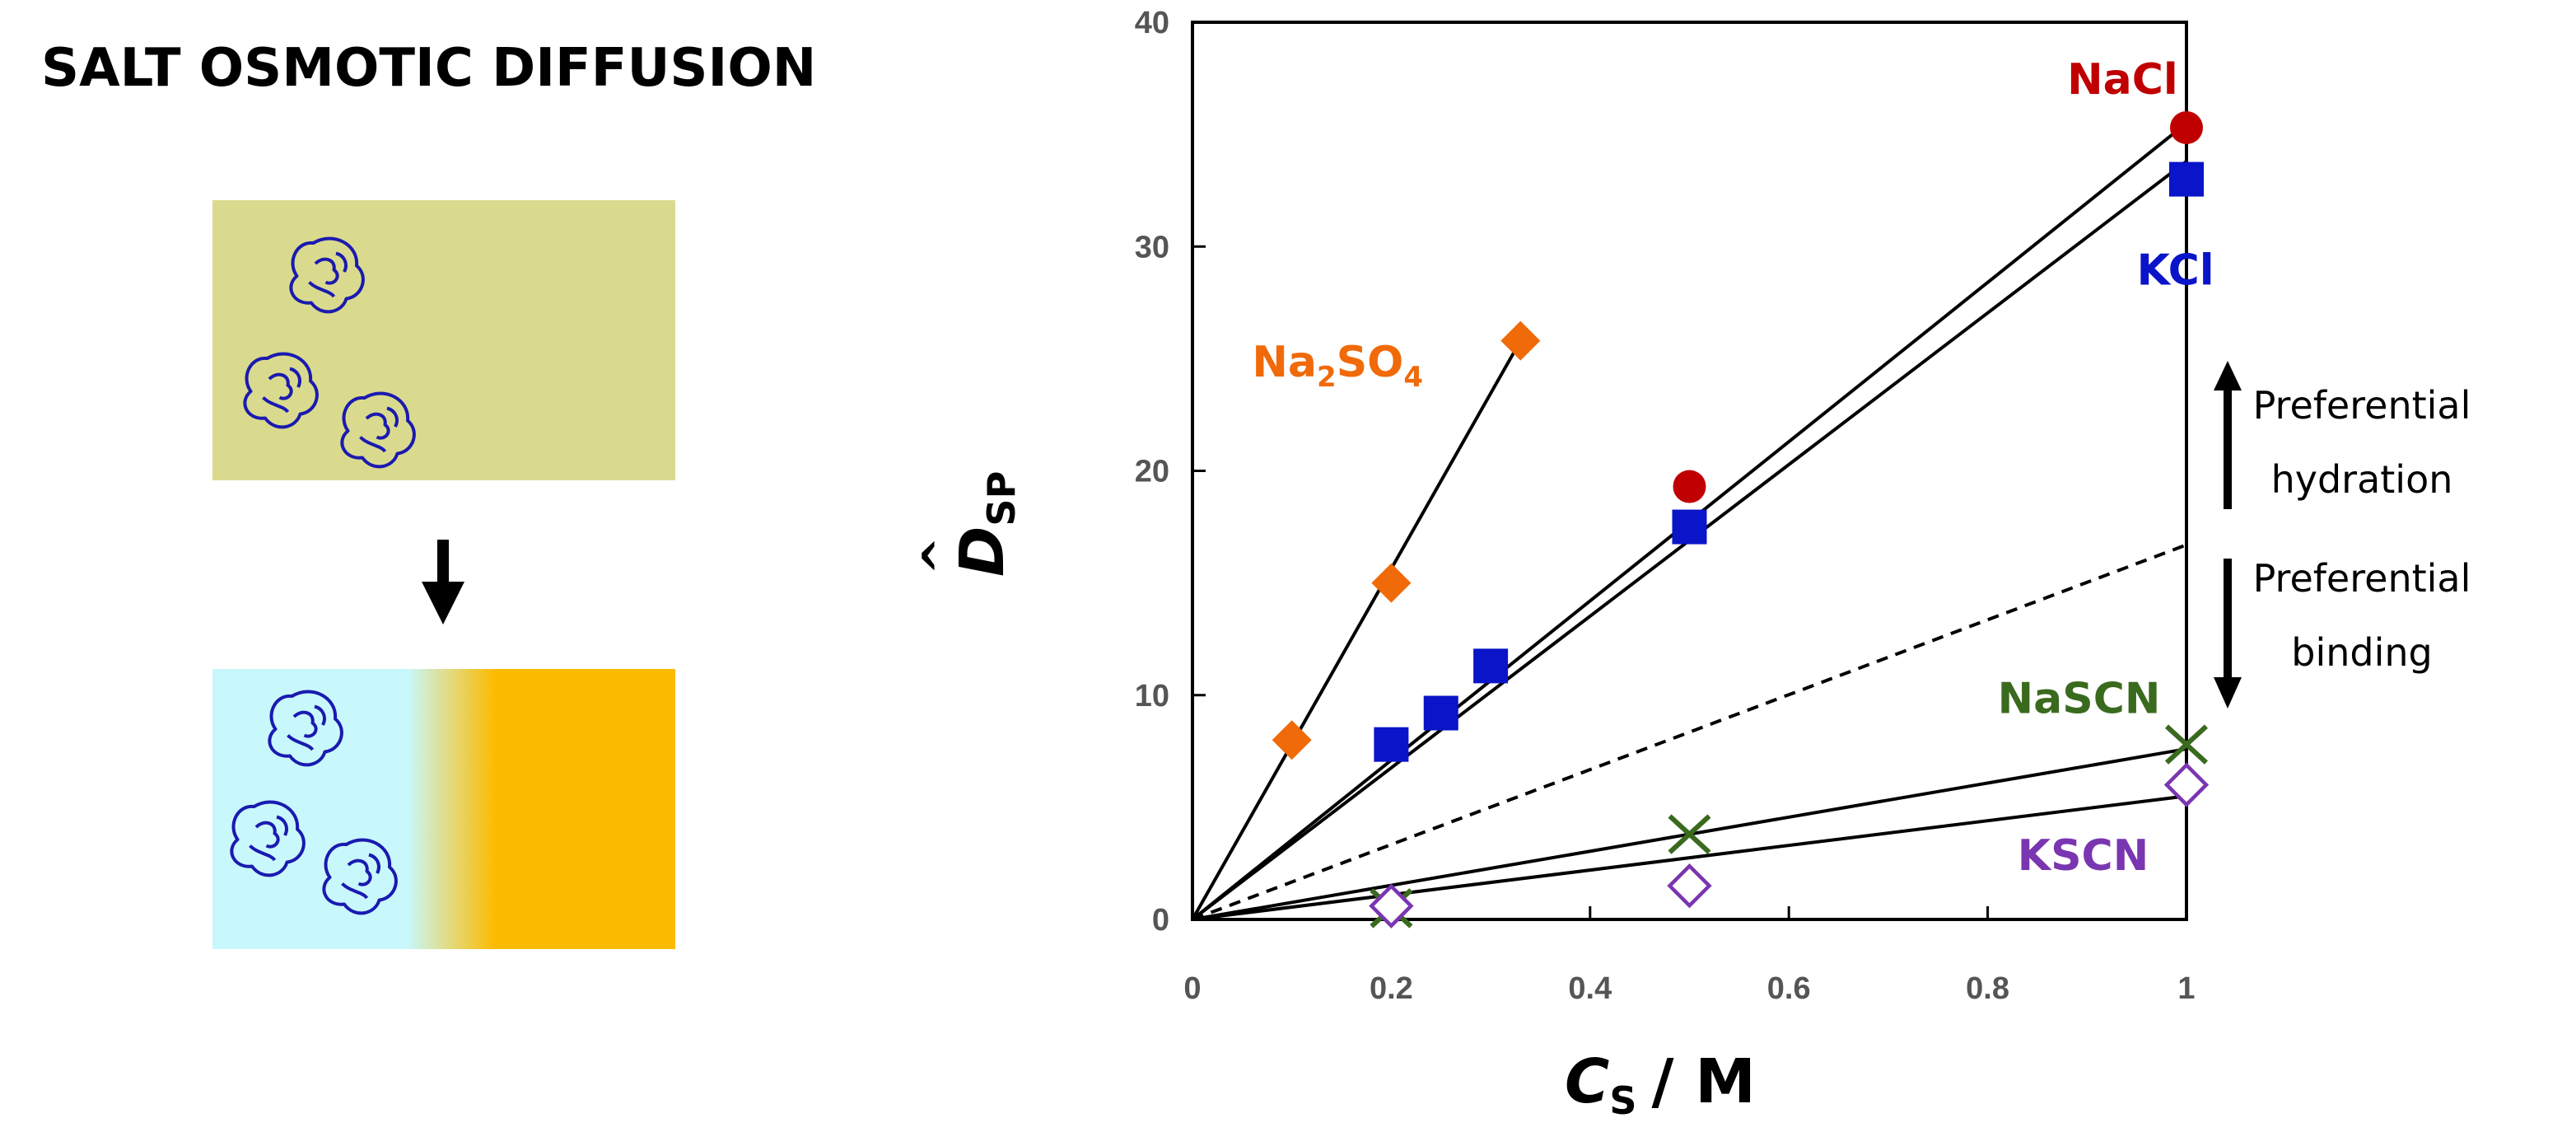 The height and width of the screenshot is (1146, 2576). Describe the element at coordinates (1622, 1100) in the screenshot. I see `x-axis-label-sub: S` at that location.